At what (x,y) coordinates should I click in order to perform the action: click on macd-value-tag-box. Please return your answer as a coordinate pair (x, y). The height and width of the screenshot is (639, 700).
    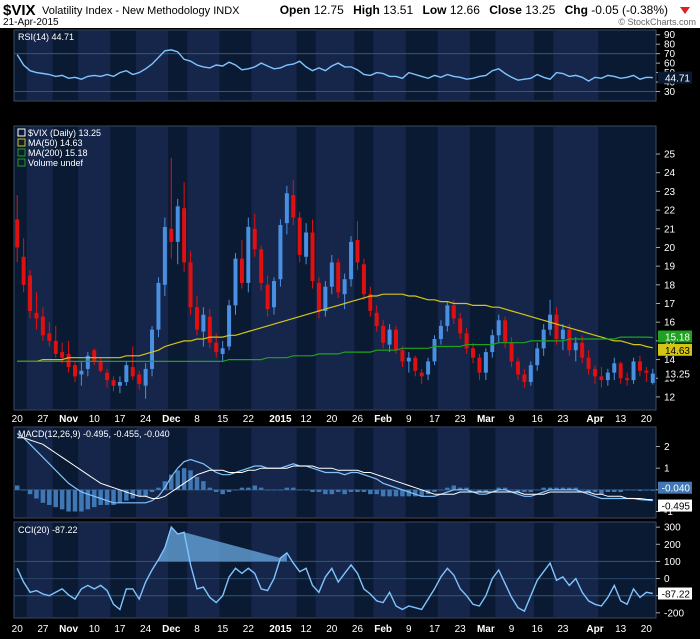
    Looking at the image, I should click on (675, 505).